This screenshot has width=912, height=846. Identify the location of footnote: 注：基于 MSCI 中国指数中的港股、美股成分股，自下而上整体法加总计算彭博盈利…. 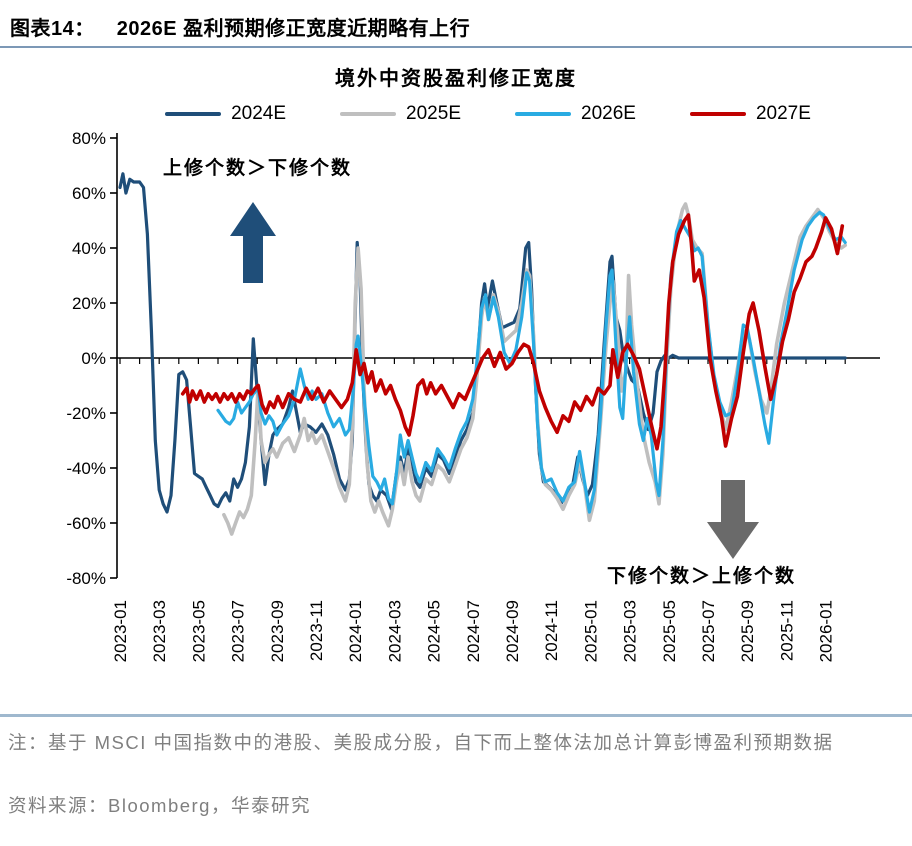
(421, 742).